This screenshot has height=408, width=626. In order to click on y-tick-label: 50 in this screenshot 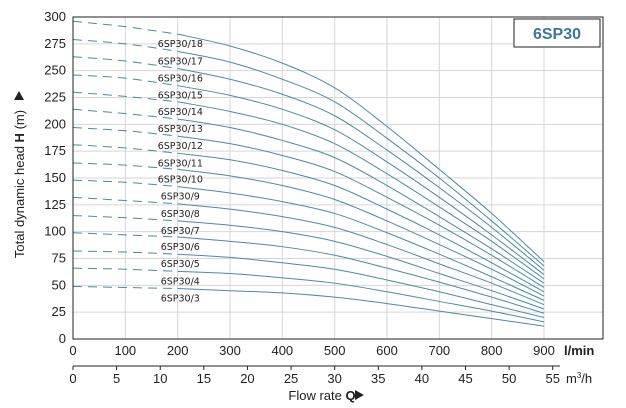, I will do `click(59, 284)`.